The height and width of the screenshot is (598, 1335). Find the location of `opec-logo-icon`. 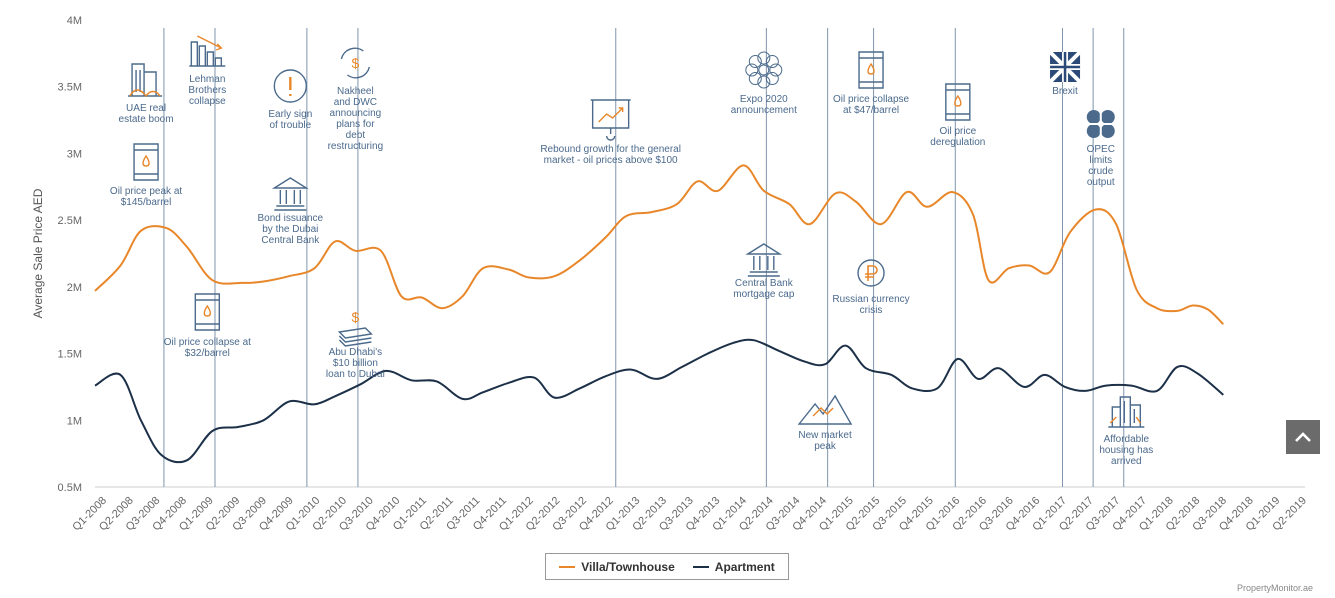

opec-logo-icon is located at coordinates (1100, 124).